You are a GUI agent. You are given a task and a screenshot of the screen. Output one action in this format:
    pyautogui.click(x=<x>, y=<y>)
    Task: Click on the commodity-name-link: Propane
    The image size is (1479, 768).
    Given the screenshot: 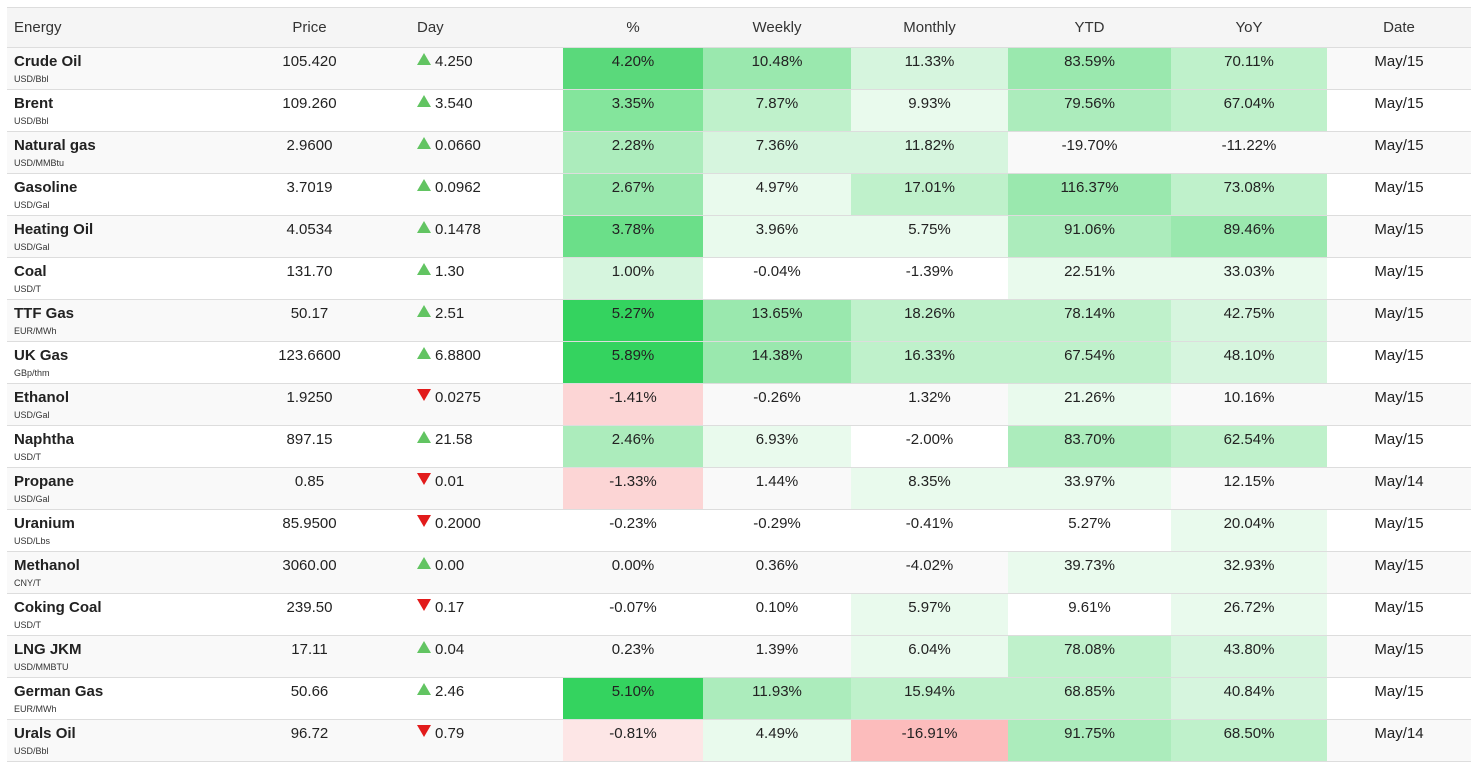 What is the action you would take?
    pyautogui.click(x=44, y=481)
    